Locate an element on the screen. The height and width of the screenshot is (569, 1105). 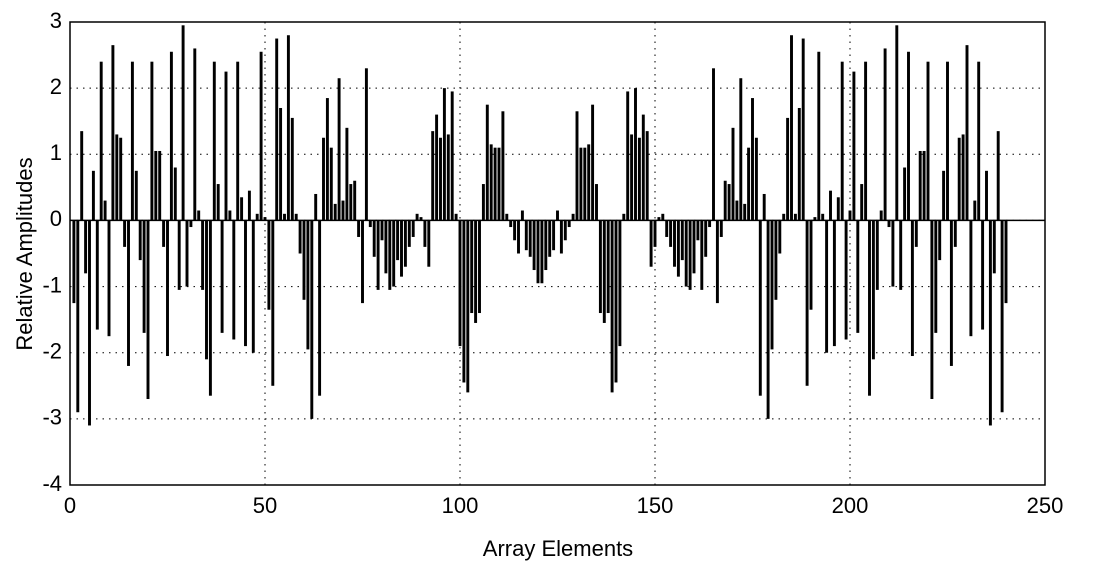
x-tick-label: 100 is located at coordinates (460, 505).